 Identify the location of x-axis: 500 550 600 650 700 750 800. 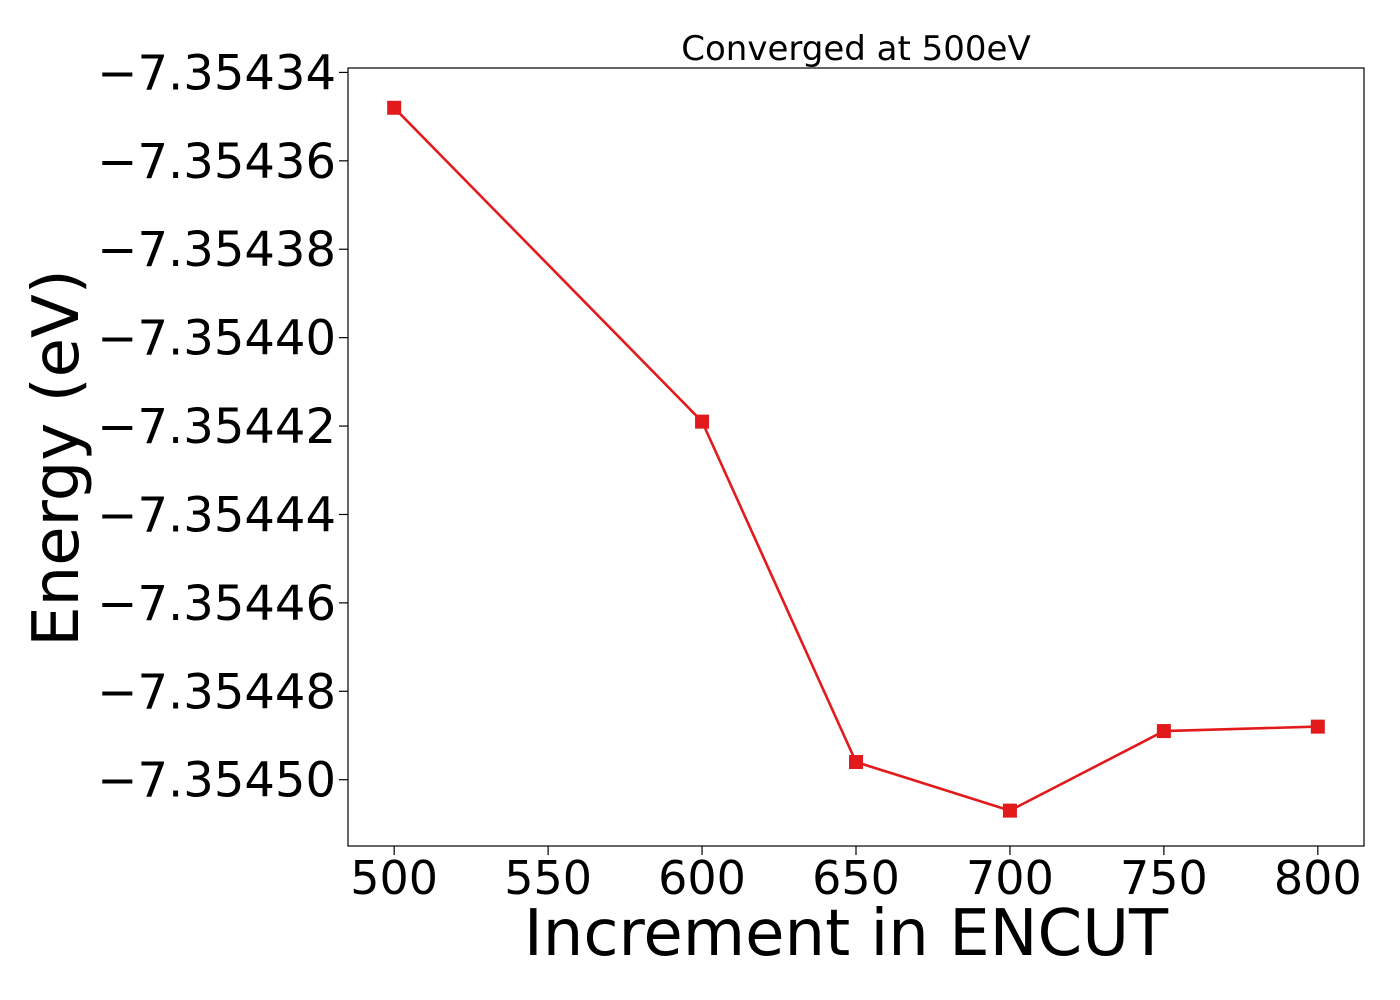
(856, 875).